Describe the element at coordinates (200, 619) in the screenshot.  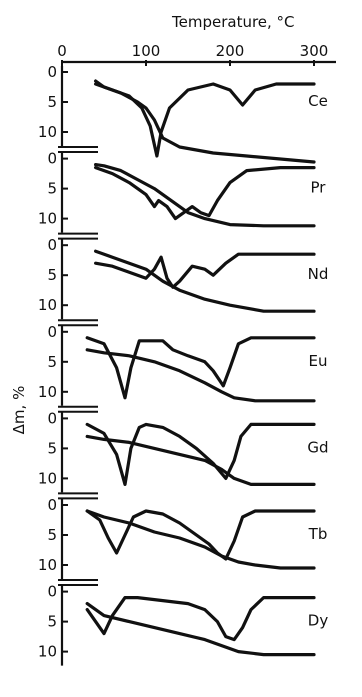
I see `dtg-curve-dy` at that location.